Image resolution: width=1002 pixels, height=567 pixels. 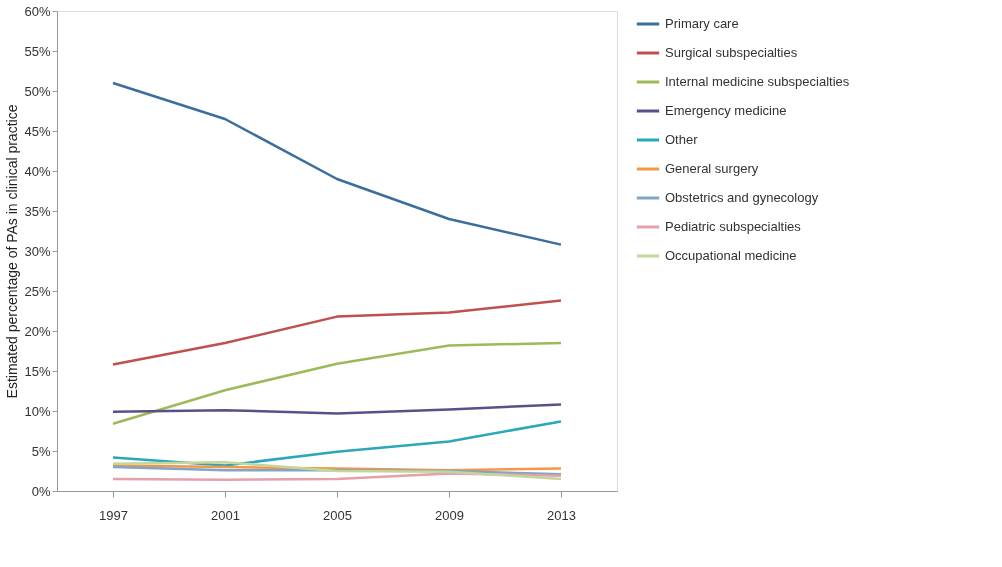 I want to click on y-tick-label: 60%, so click(x=37, y=11).